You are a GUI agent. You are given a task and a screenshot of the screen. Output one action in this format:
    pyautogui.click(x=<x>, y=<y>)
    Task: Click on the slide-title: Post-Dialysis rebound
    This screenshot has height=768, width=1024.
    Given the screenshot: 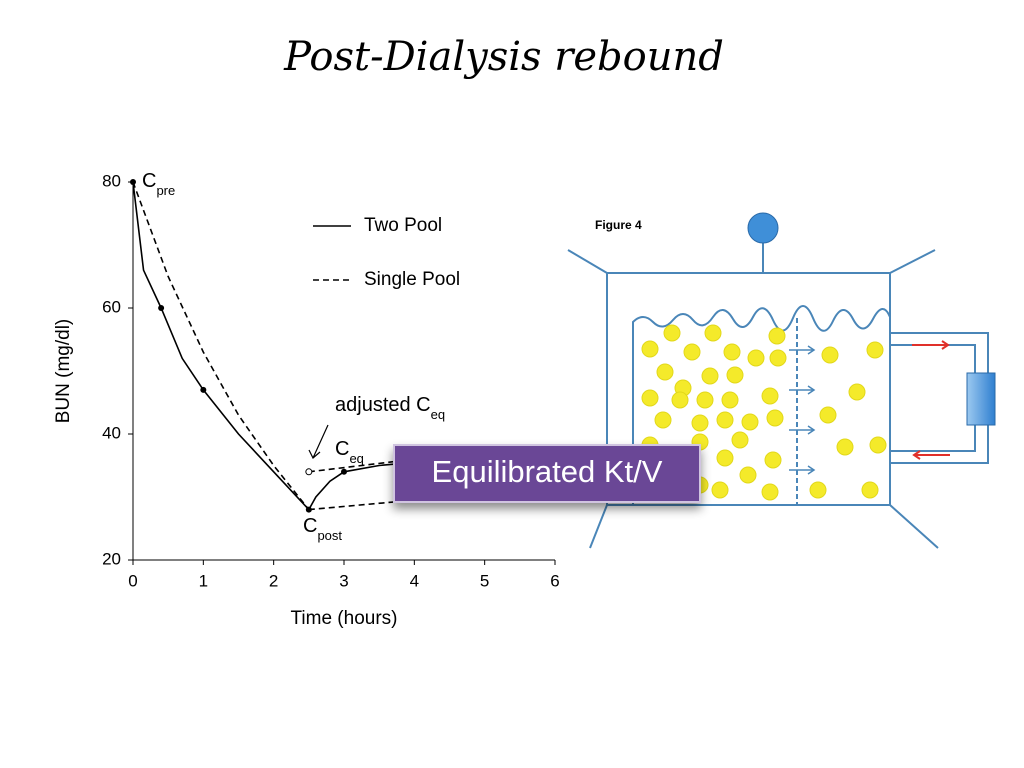 What is the action you would take?
    pyautogui.click(x=503, y=57)
    